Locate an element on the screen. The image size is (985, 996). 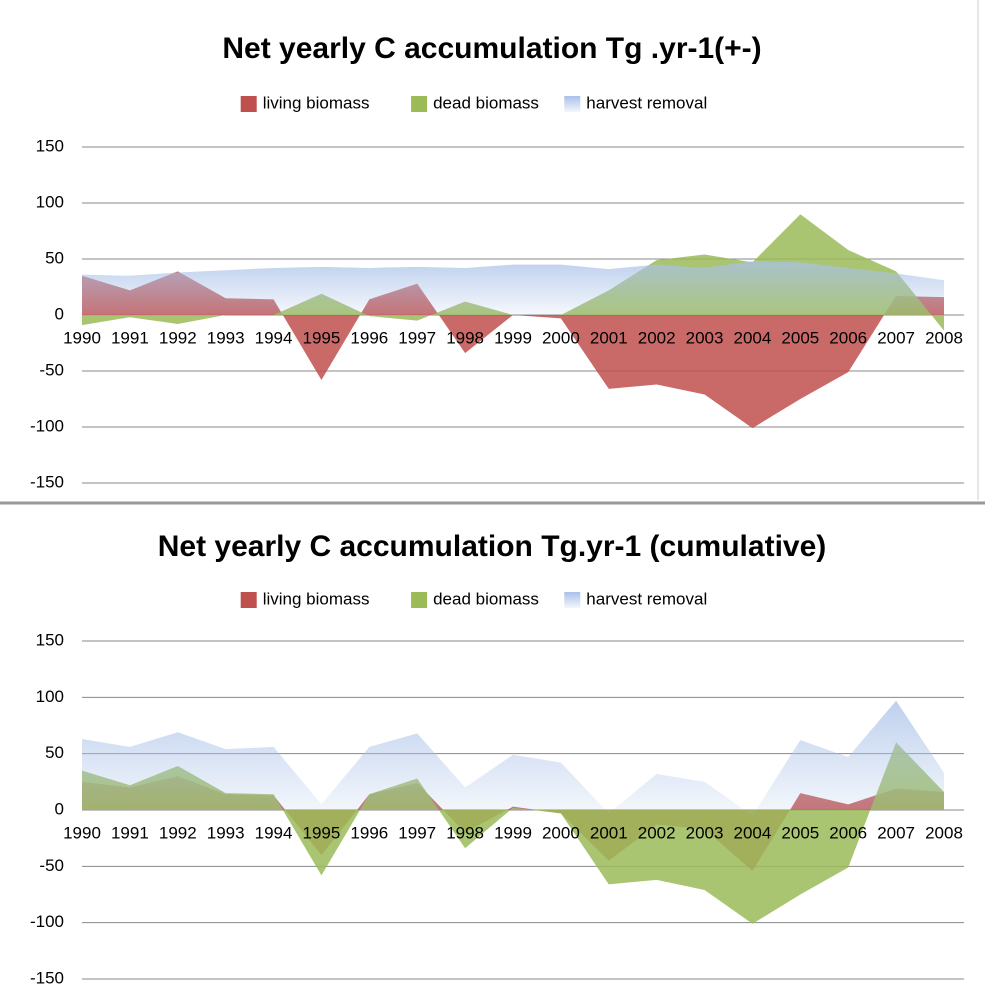
chart-title: Net yearly C accumulation Tg .yr-1(+-) is located at coordinates (491, 48).